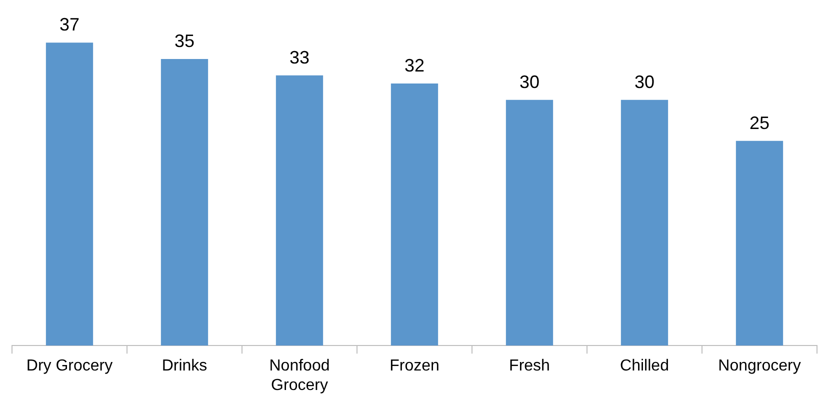 The height and width of the screenshot is (406, 829). What do you see at coordinates (759, 366) in the screenshot?
I see `x-tick-label: Nongrocery` at bounding box center [759, 366].